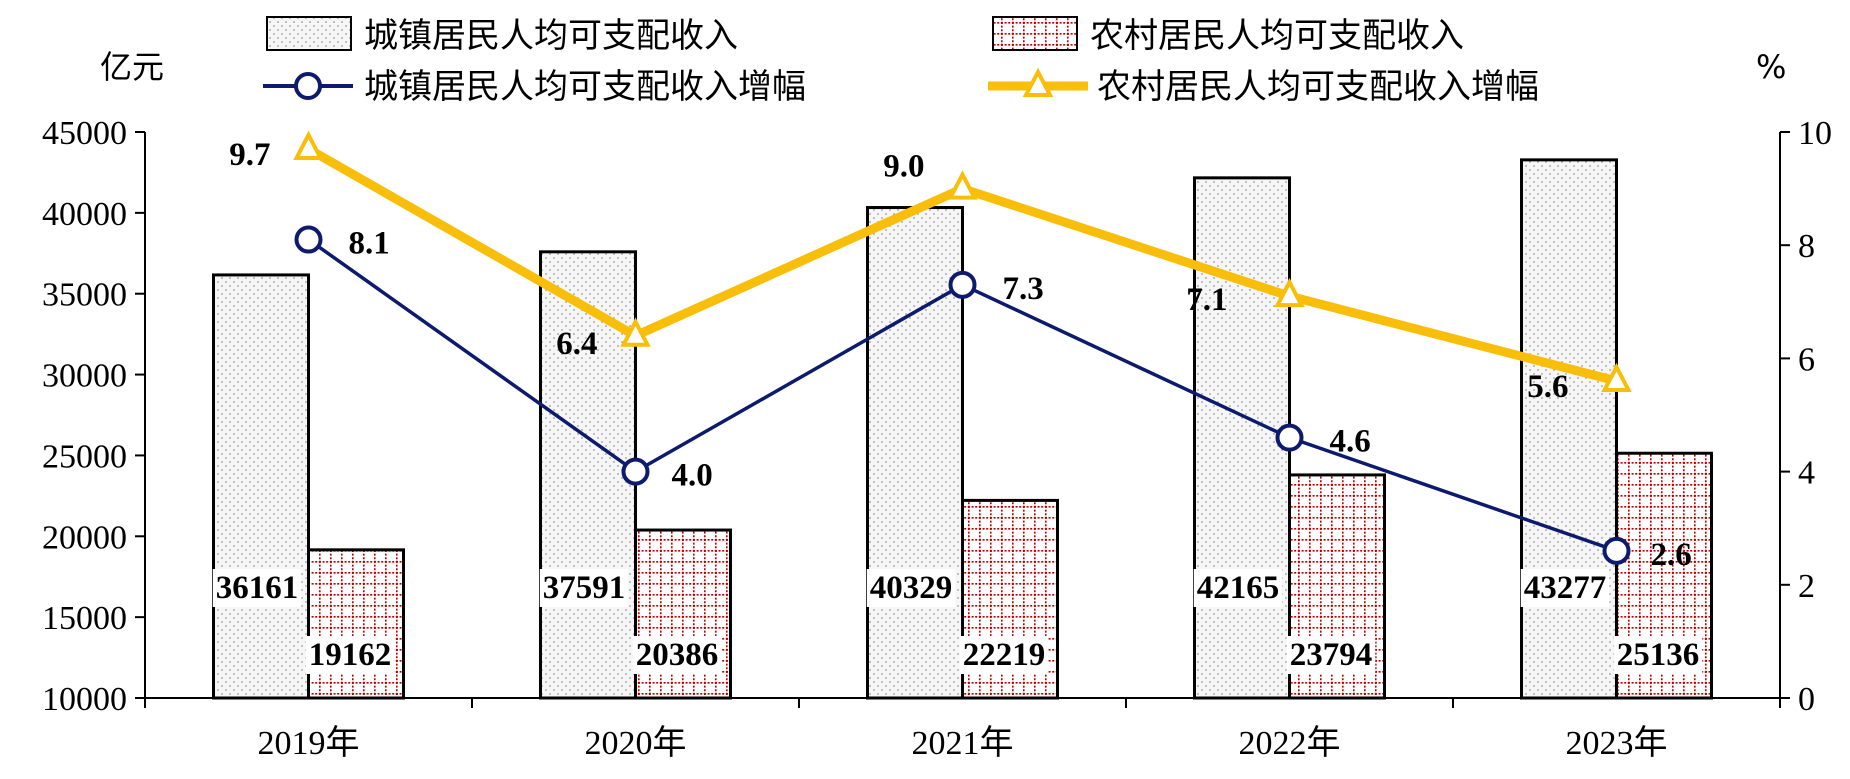 The height and width of the screenshot is (779, 1850). What do you see at coordinates (1806, 473) in the screenshot?
I see `right-axis-tick-label: 4` at bounding box center [1806, 473].